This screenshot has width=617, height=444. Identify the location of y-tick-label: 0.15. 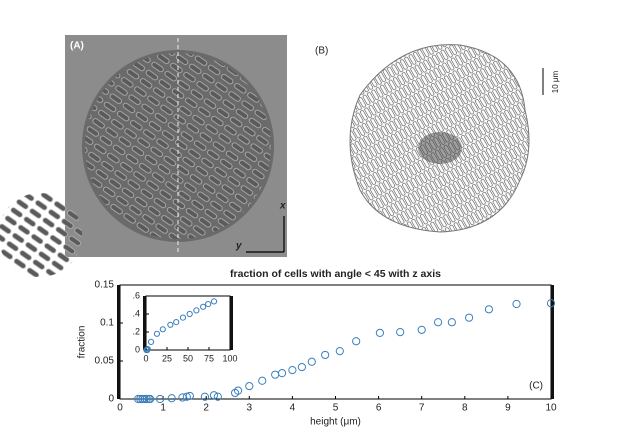
(105, 285).